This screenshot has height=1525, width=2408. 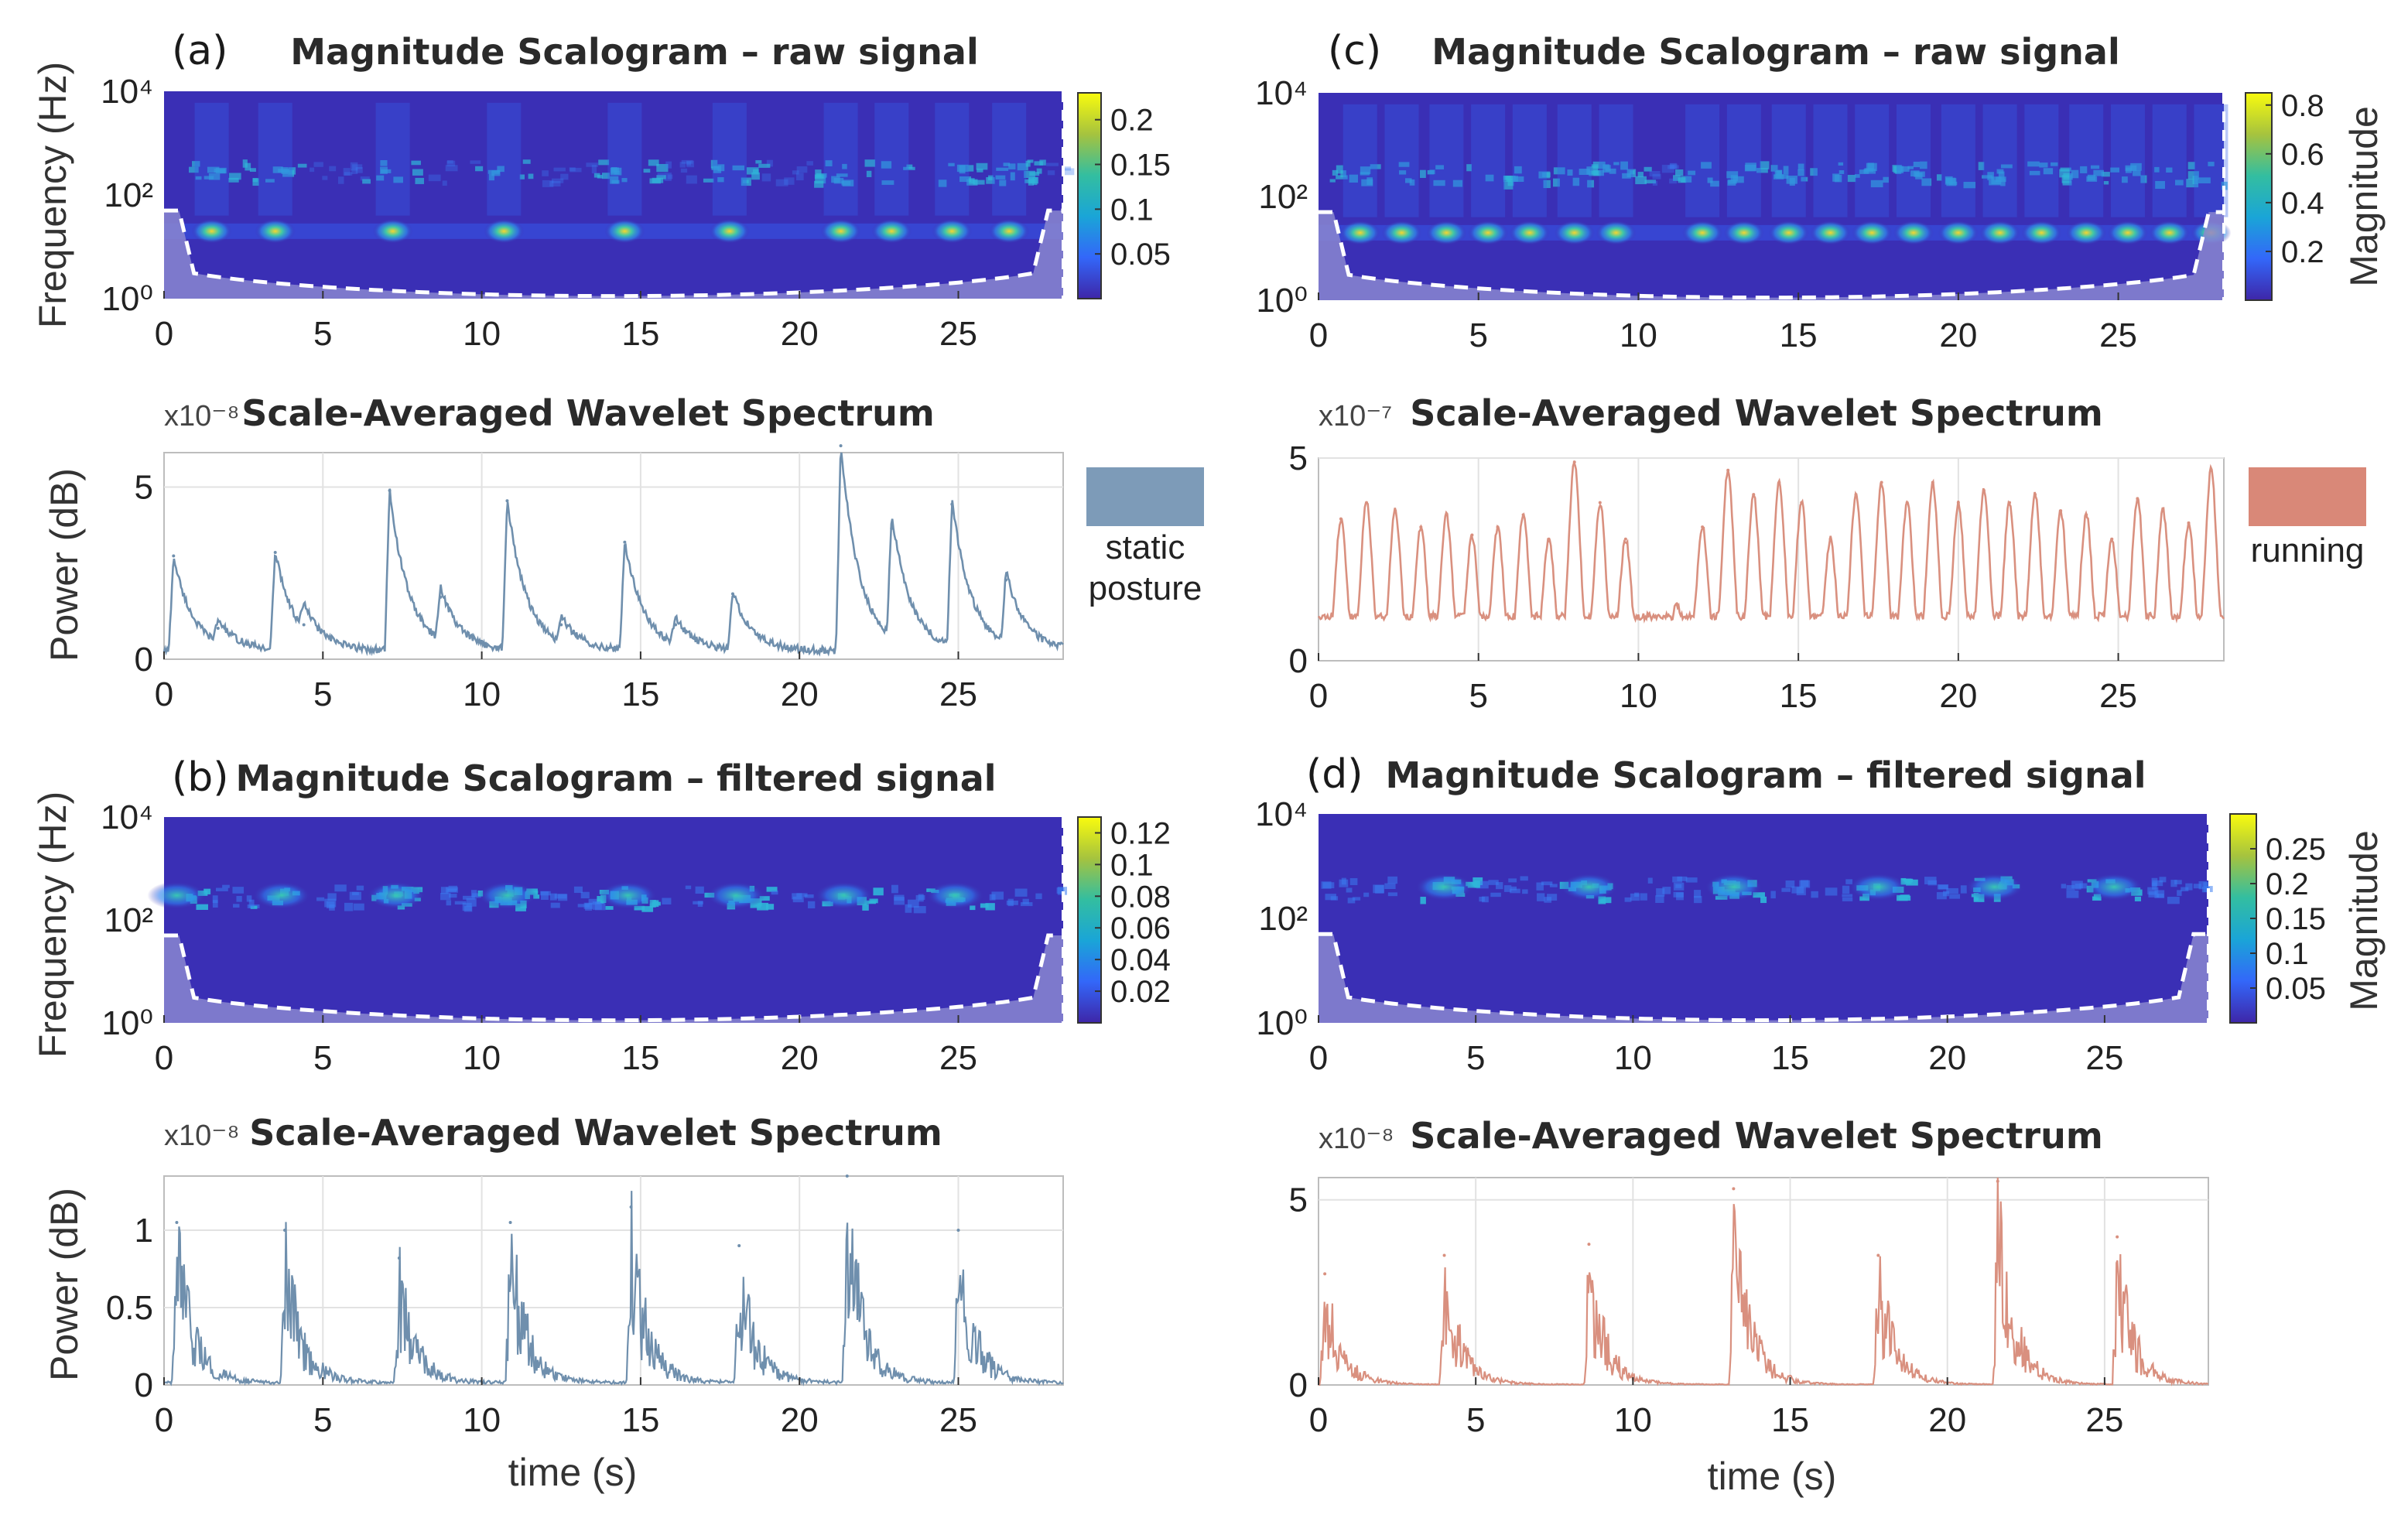 I want to click on y-tick-label: 5, so click(x=1298, y=458).